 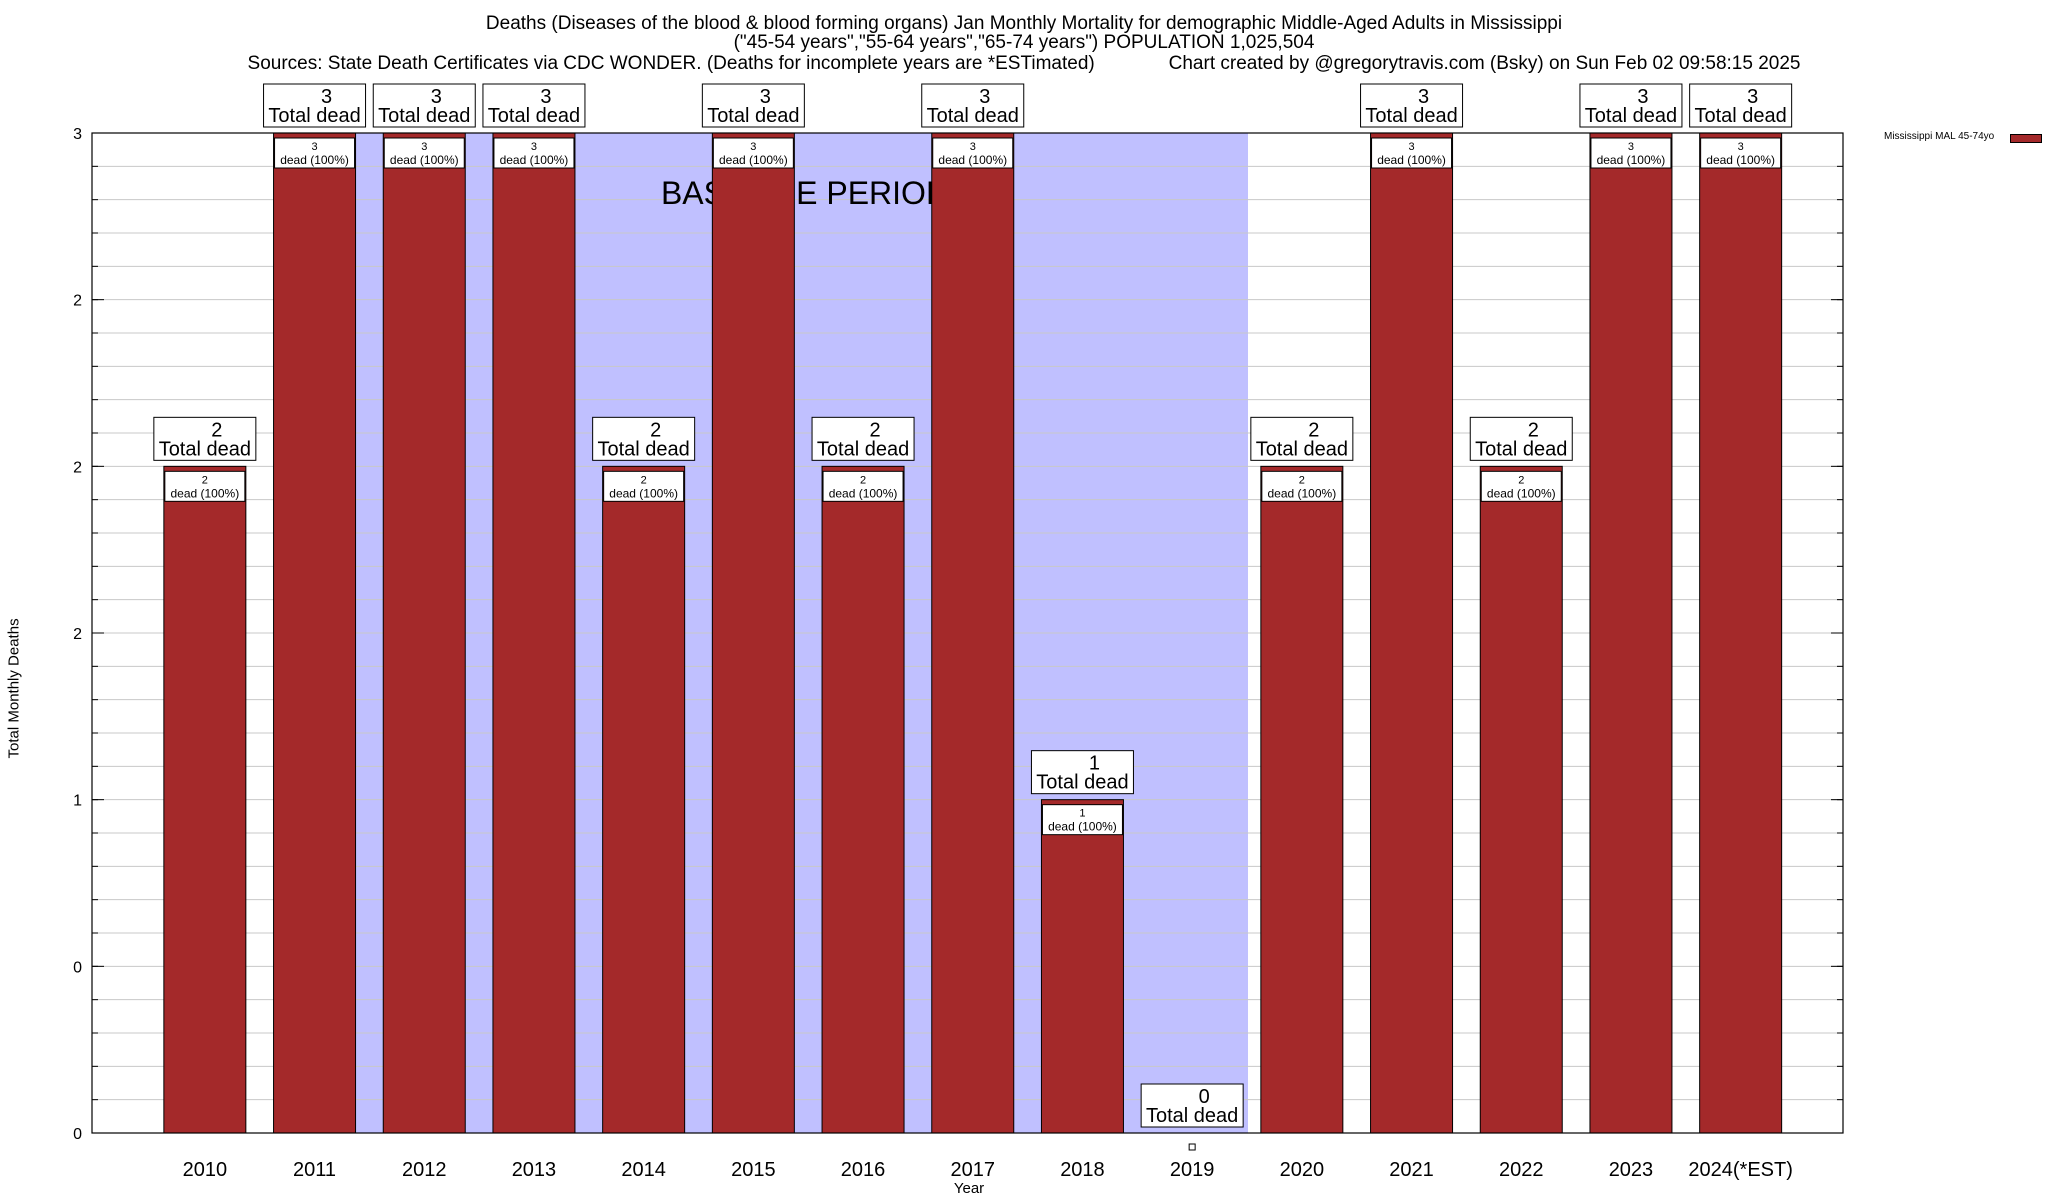 What do you see at coordinates (1082, 814) in the screenshot?
I see `inner-label-count: 1` at bounding box center [1082, 814].